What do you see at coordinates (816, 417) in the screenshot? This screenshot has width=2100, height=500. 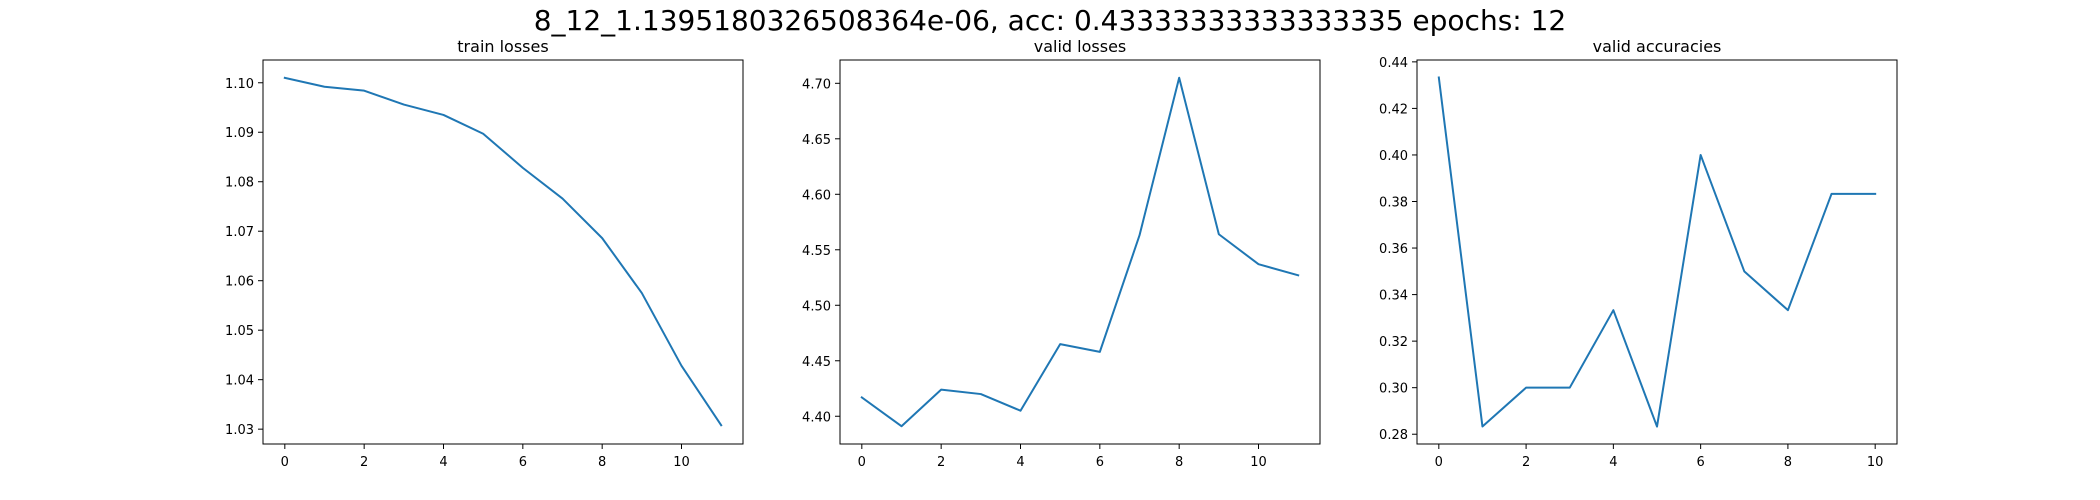 I see `valid-losses-y-tick-label: 4.40` at bounding box center [816, 417].